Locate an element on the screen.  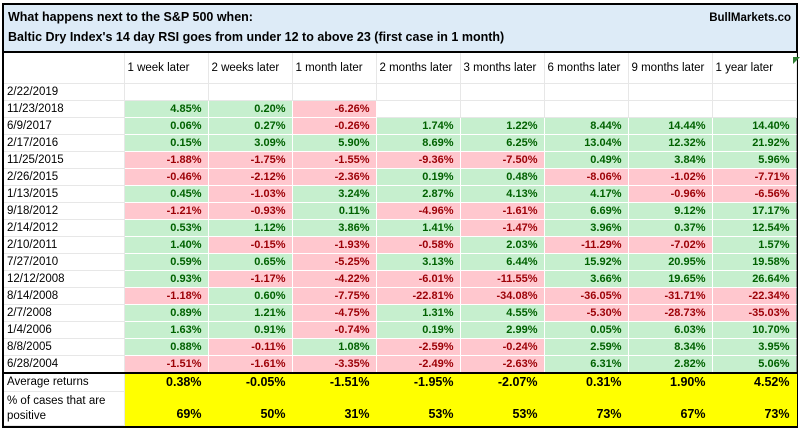
return-value-cell: -4.75% is located at coordinates (334, 313).